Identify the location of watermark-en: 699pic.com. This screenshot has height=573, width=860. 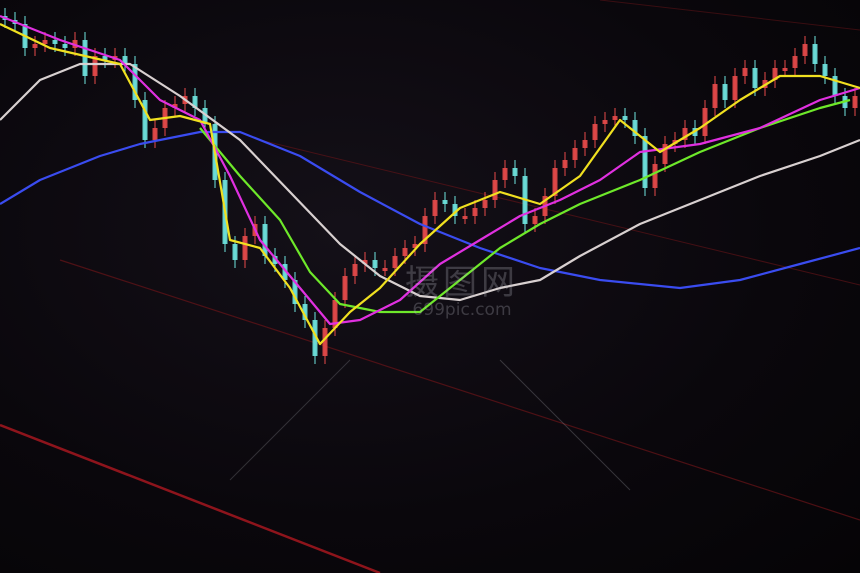
(462, 310).